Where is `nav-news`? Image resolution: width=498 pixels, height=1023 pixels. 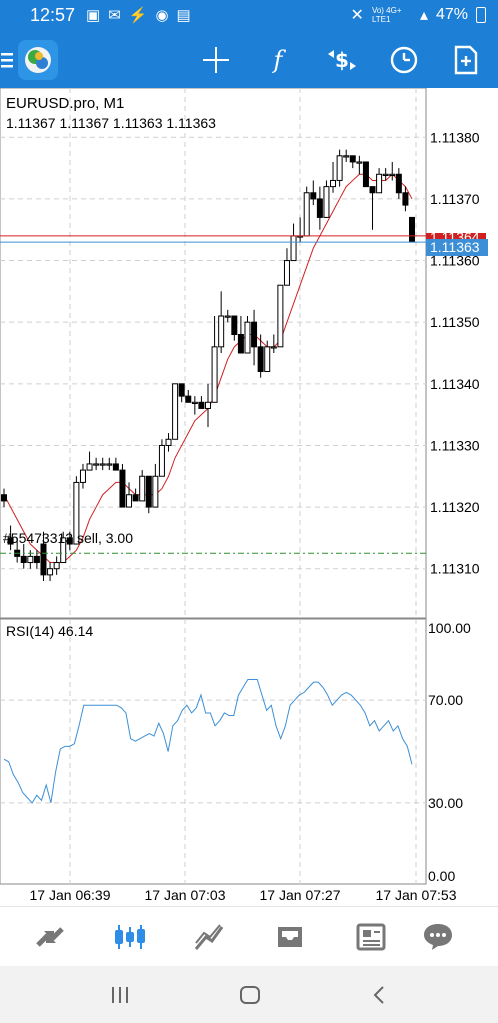 nav-news is located at coordinates (370, 937).